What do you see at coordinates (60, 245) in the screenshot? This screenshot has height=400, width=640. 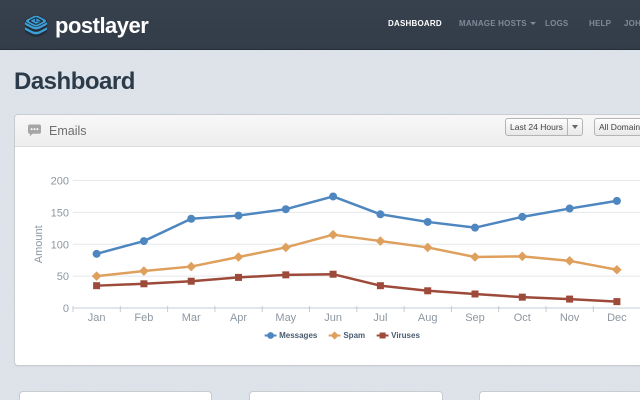 I see `y-axis-tick-label: 100` at bounding box center [60, 245].